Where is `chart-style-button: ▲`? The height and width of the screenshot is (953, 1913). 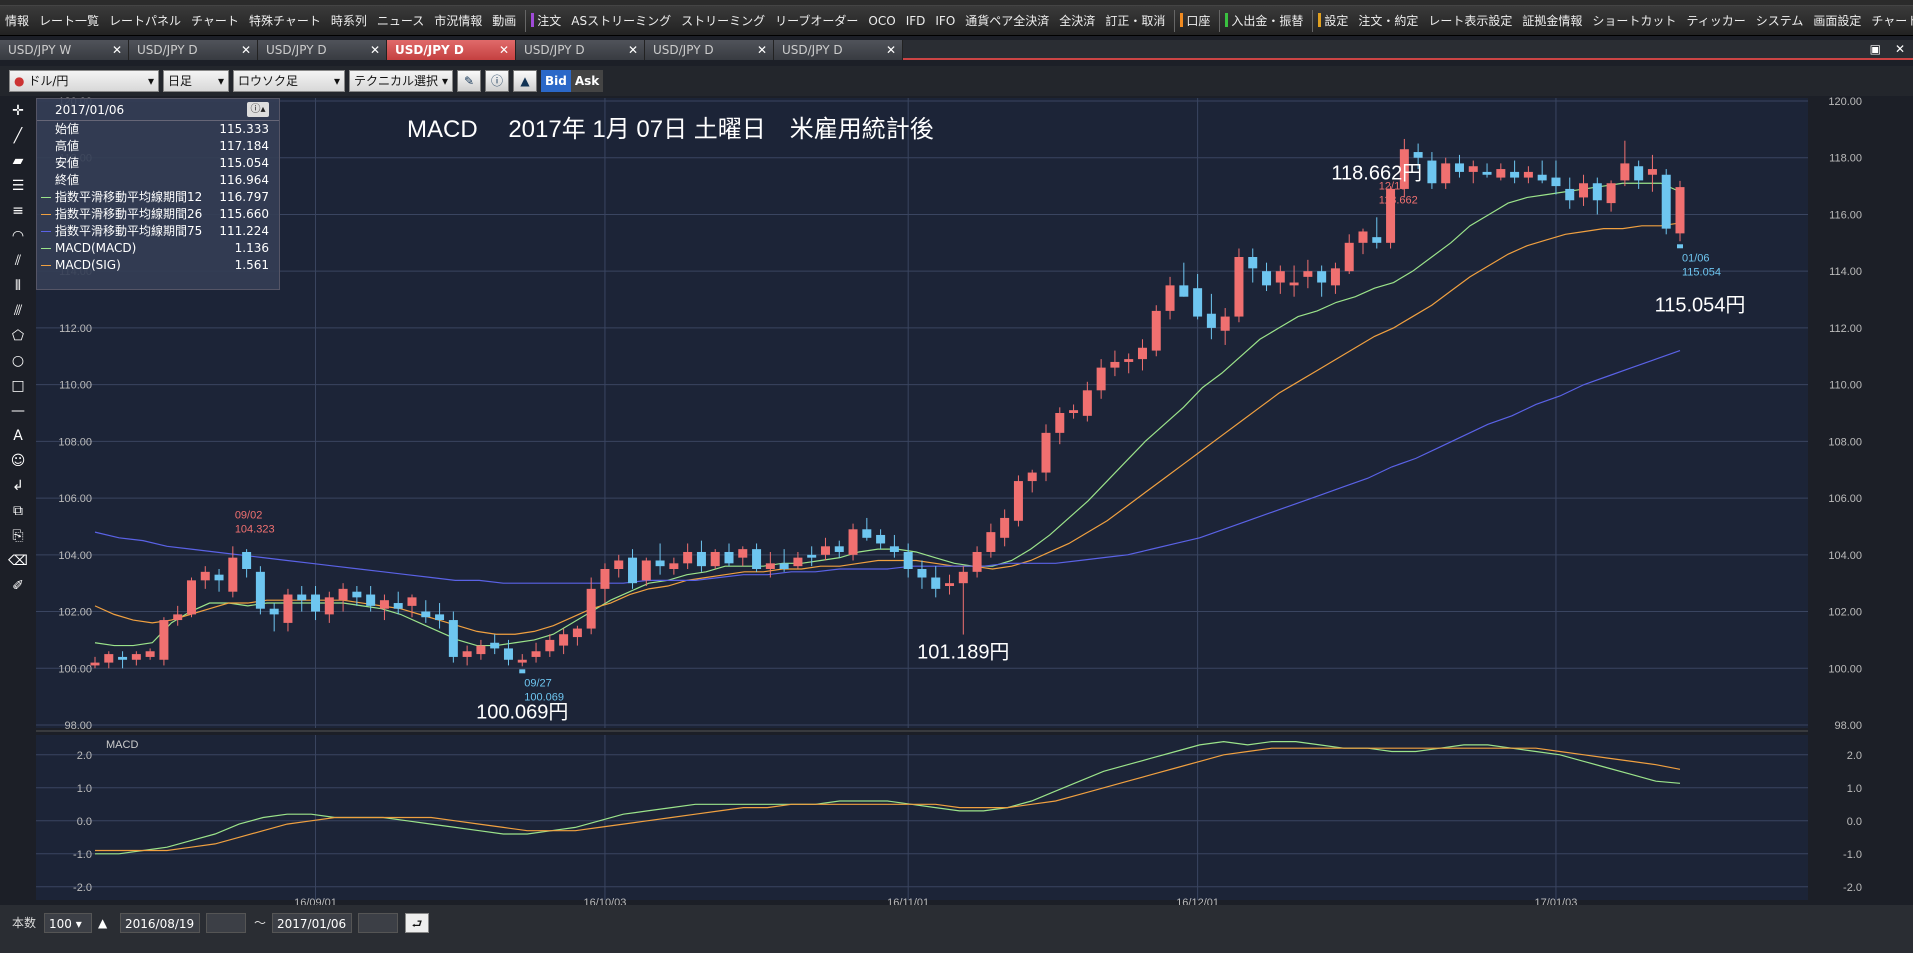 chart-style-button: ▲ is located at coordinates (525, 81).